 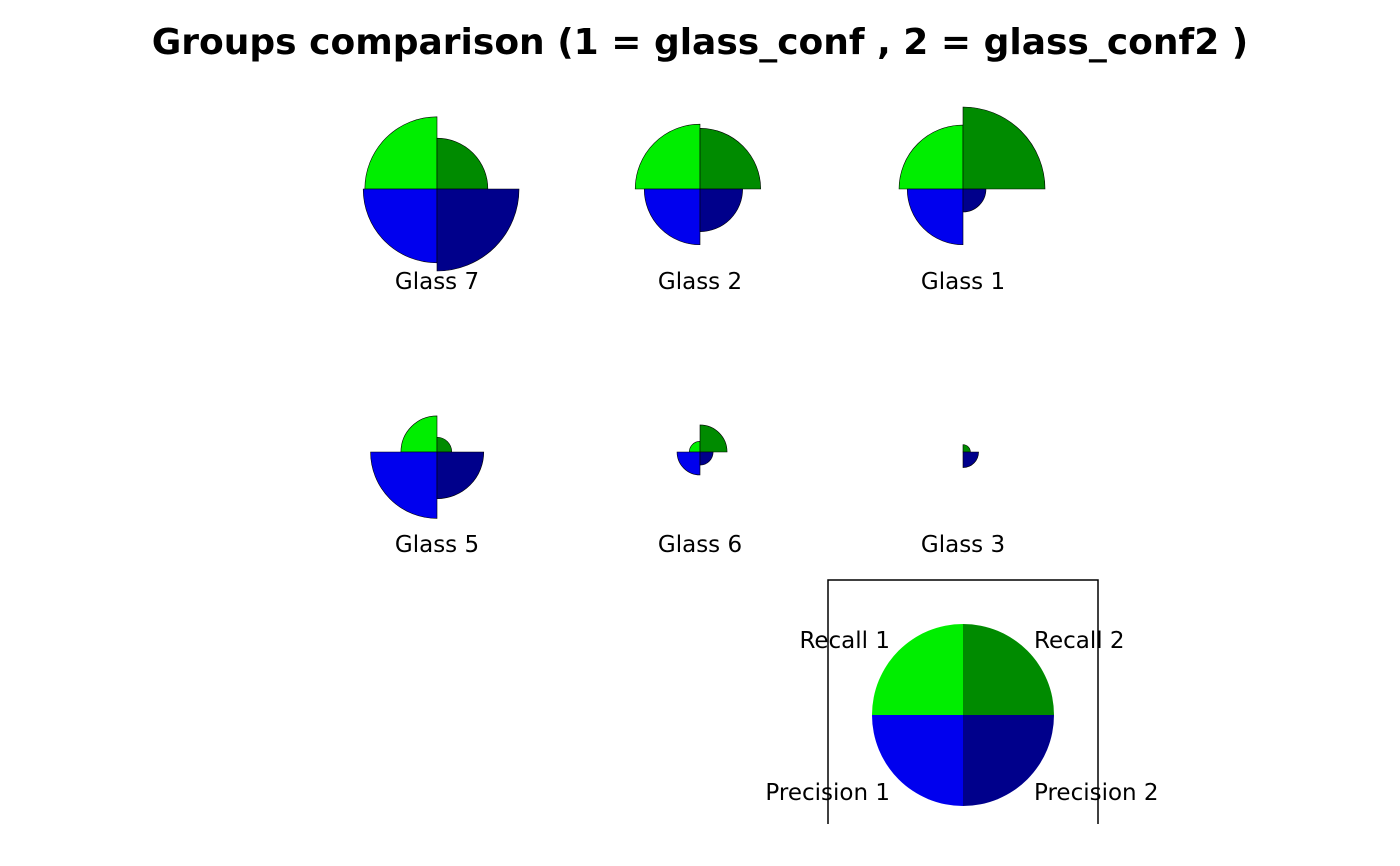 I want to click on legend-label-precision-2: Precision 2, so click(x=1096, y=793).